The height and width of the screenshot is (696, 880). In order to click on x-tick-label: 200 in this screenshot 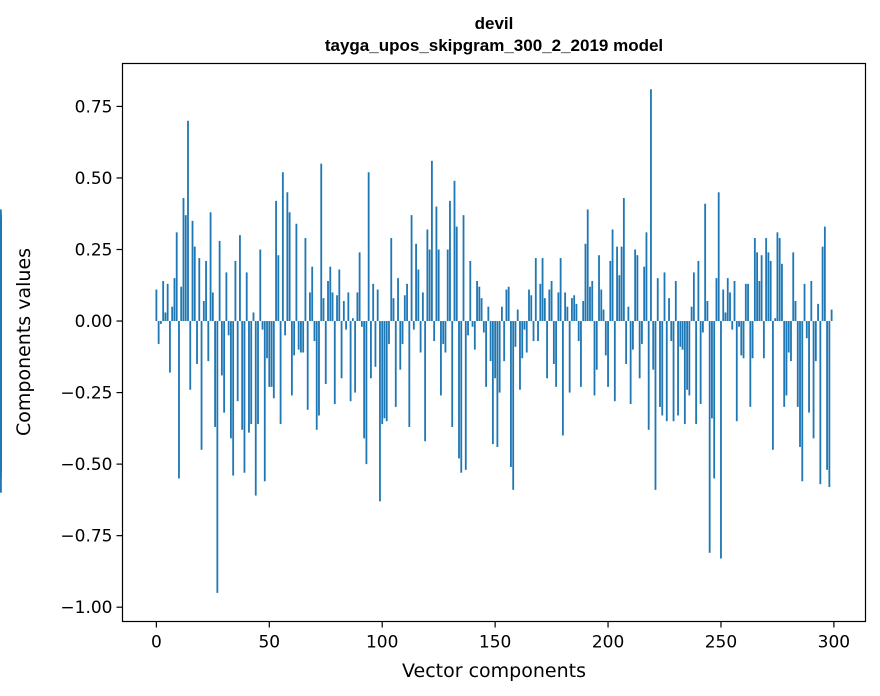, I will do `click(608, 643)`.